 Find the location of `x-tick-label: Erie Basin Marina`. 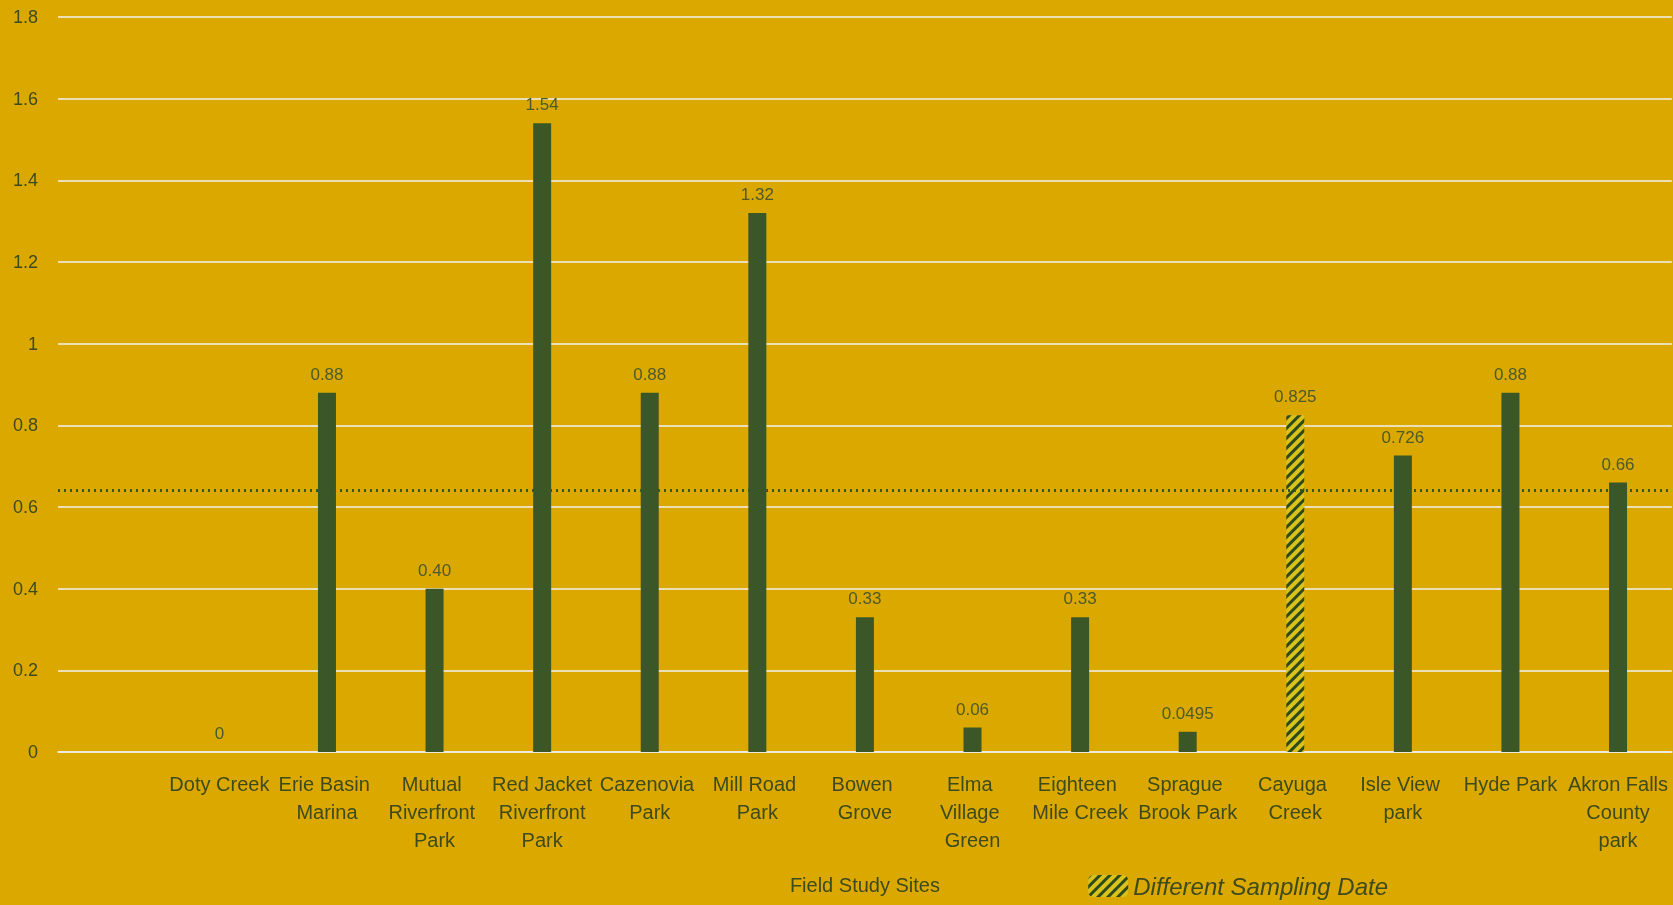

x-tick-label: Erie Basin Marina is located at coordinates (327, 798).